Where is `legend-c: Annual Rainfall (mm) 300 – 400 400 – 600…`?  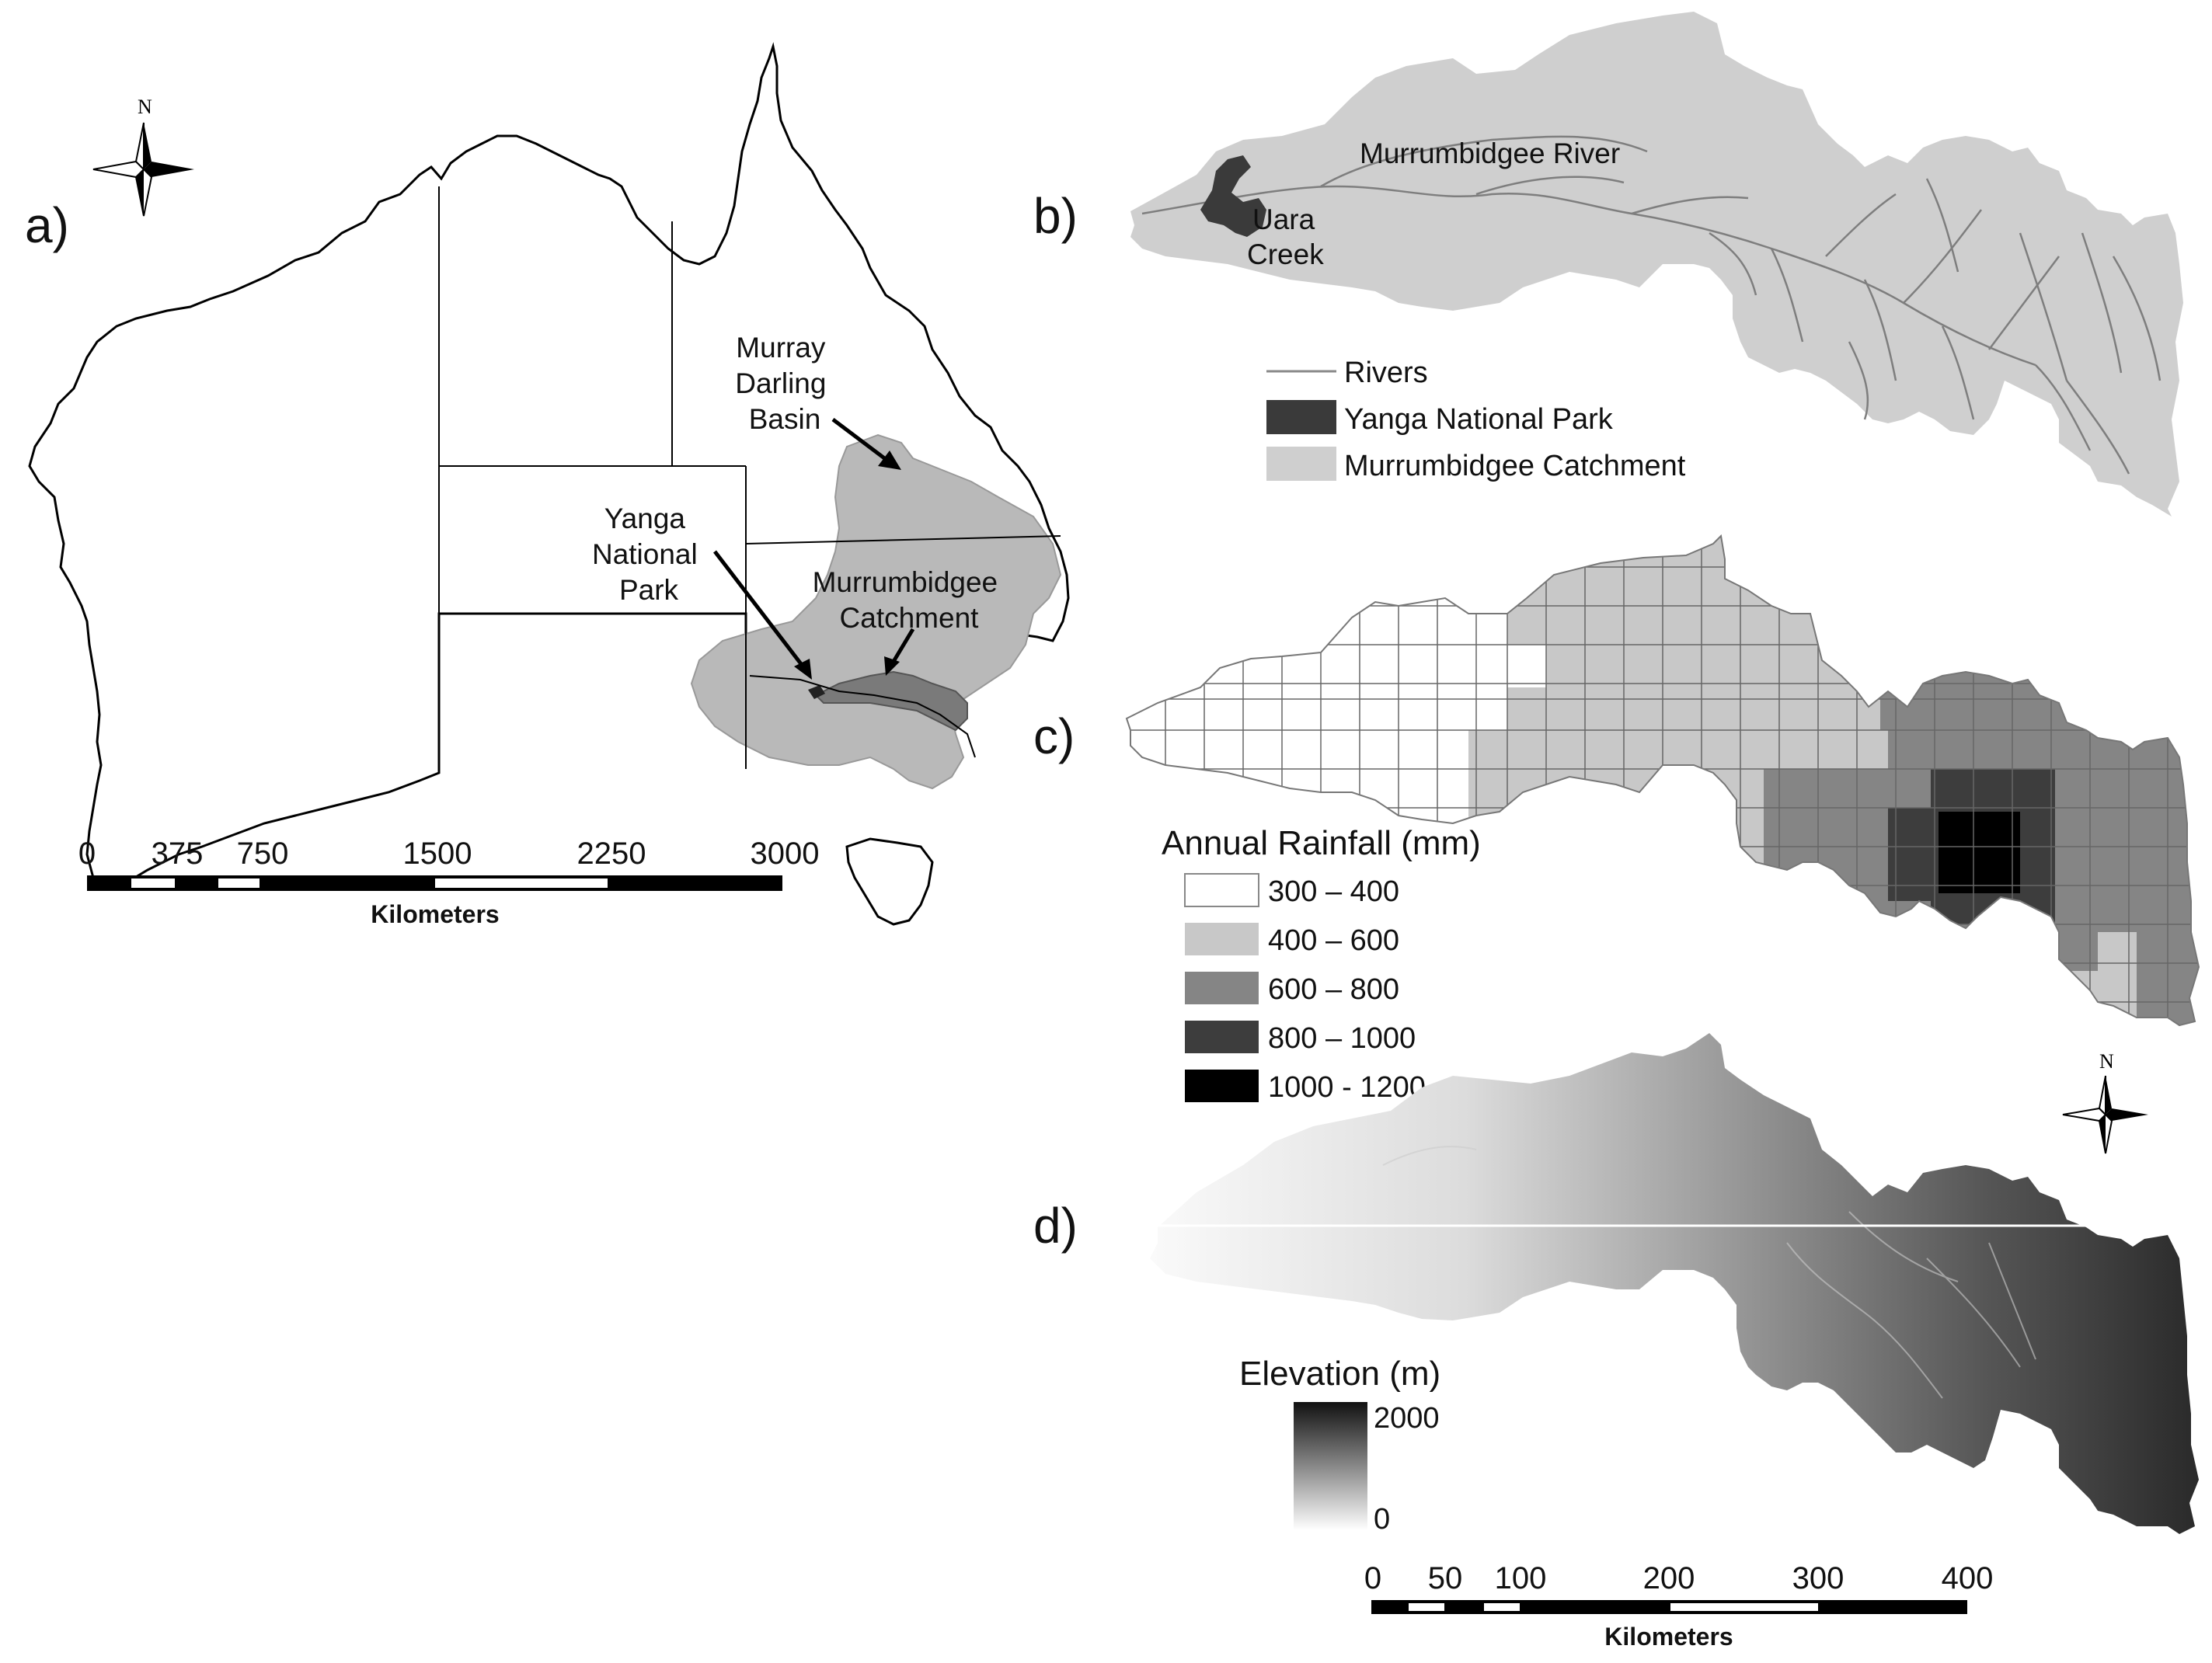 legend-c: Annual Rainfall (mm) 300 – 400 400 – 600… is located at coordinates (1321, 964).